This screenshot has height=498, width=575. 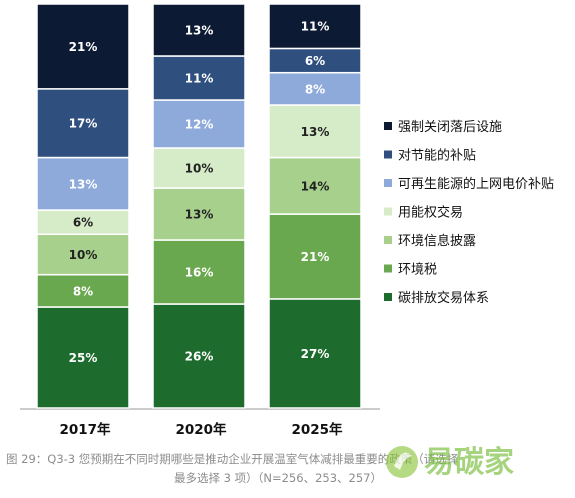 What do you see at coordinates (85, 429) in the screenshot?
I see `x-tick-label: 2017年` at bounding box center [85, 429].